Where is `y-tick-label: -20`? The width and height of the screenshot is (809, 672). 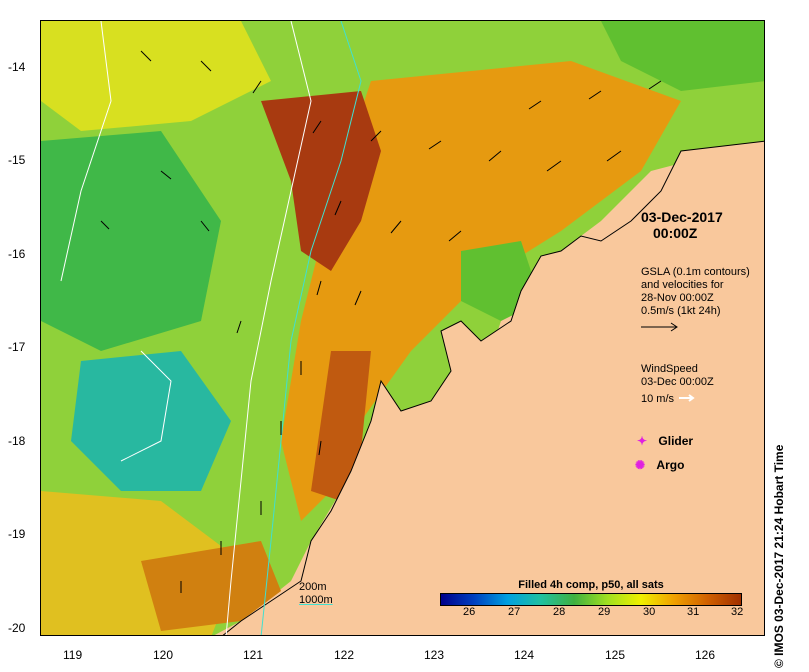 y-tick-label: -20 is located at coordinates (17, 628).